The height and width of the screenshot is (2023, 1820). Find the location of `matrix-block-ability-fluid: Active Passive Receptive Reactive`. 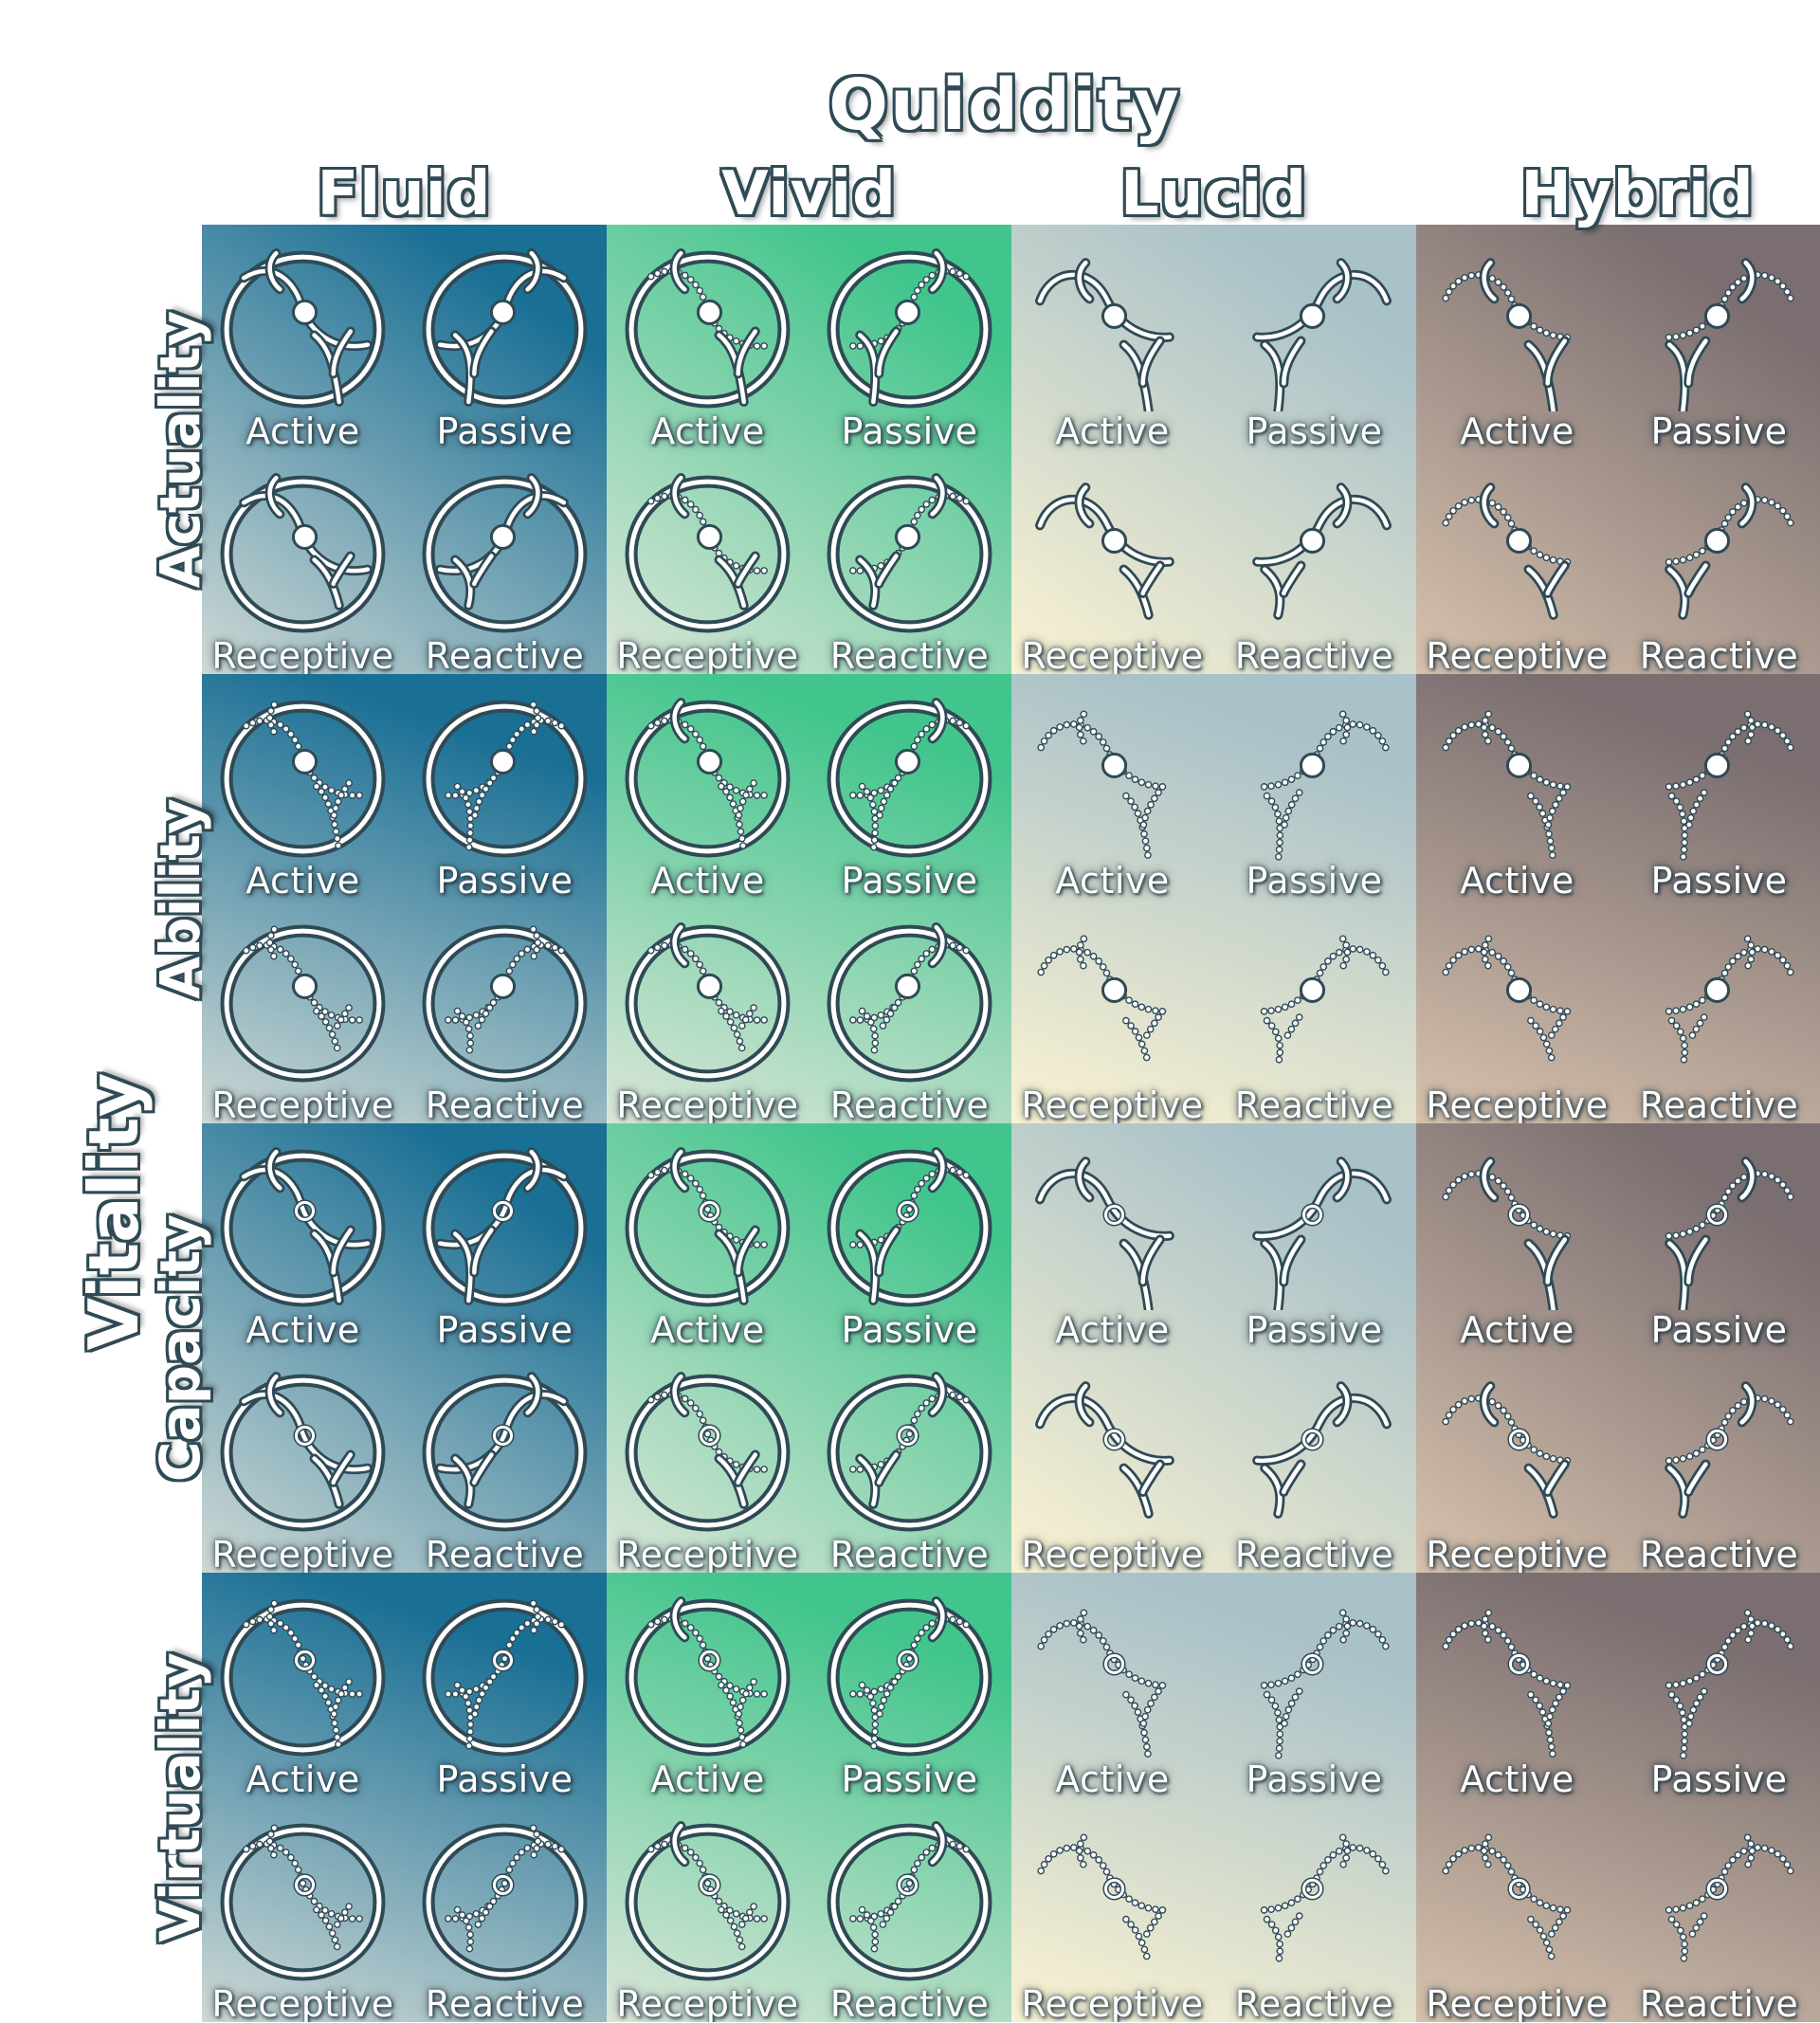

matrix-block-ability-fluid: Active Passive Receptive Reactive is located at coordinates (404, 899).